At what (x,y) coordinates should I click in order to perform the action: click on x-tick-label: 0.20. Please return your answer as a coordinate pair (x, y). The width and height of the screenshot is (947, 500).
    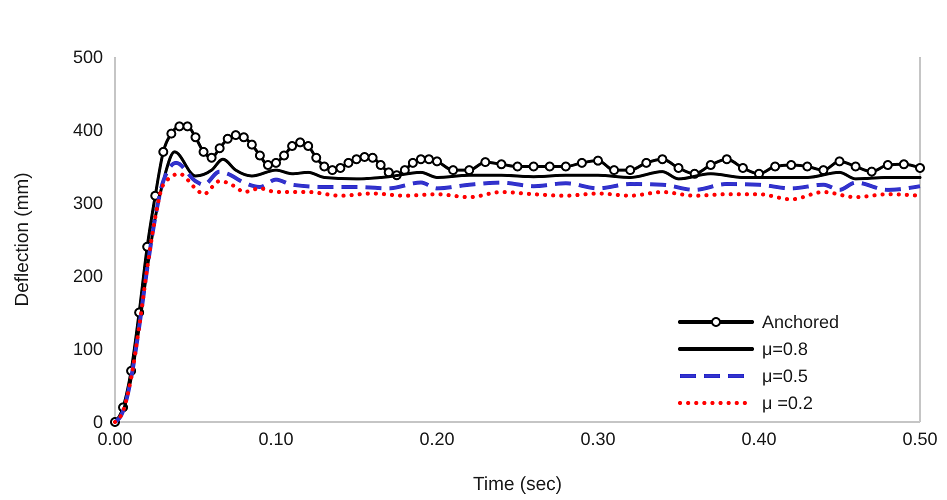
    Looking at the image, I should click on (437, 438).